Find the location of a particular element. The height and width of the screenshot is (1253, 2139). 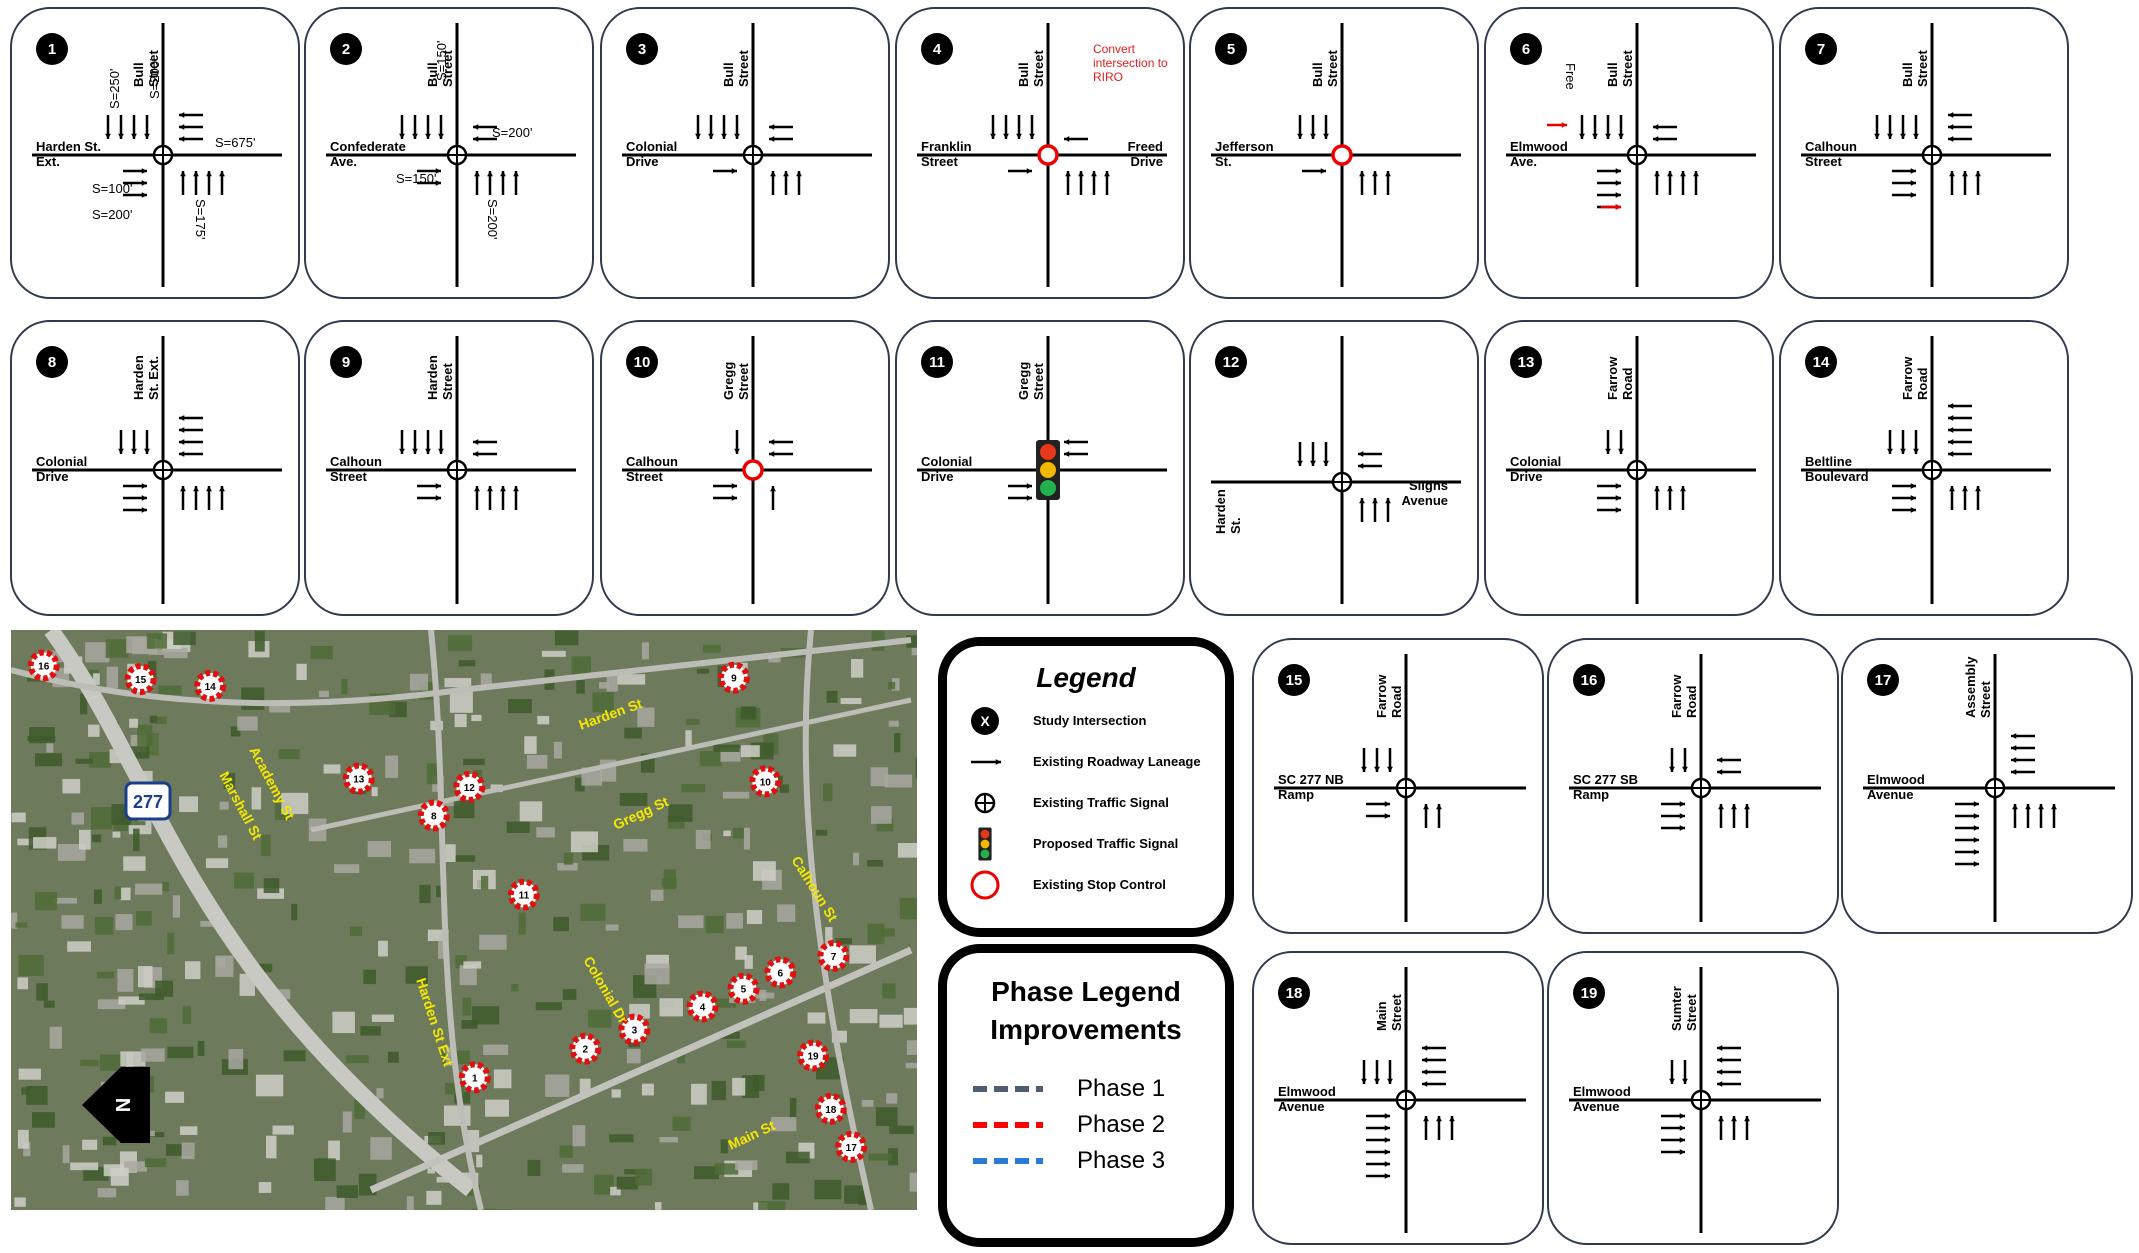

map-road is located at coordinates (611, 765).